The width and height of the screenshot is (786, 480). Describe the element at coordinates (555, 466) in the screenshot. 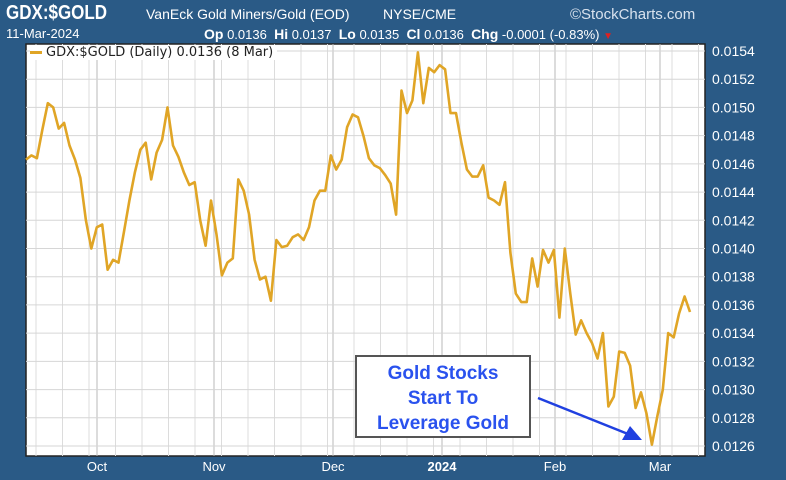

I see `x-tick-label: Feb` at that location.